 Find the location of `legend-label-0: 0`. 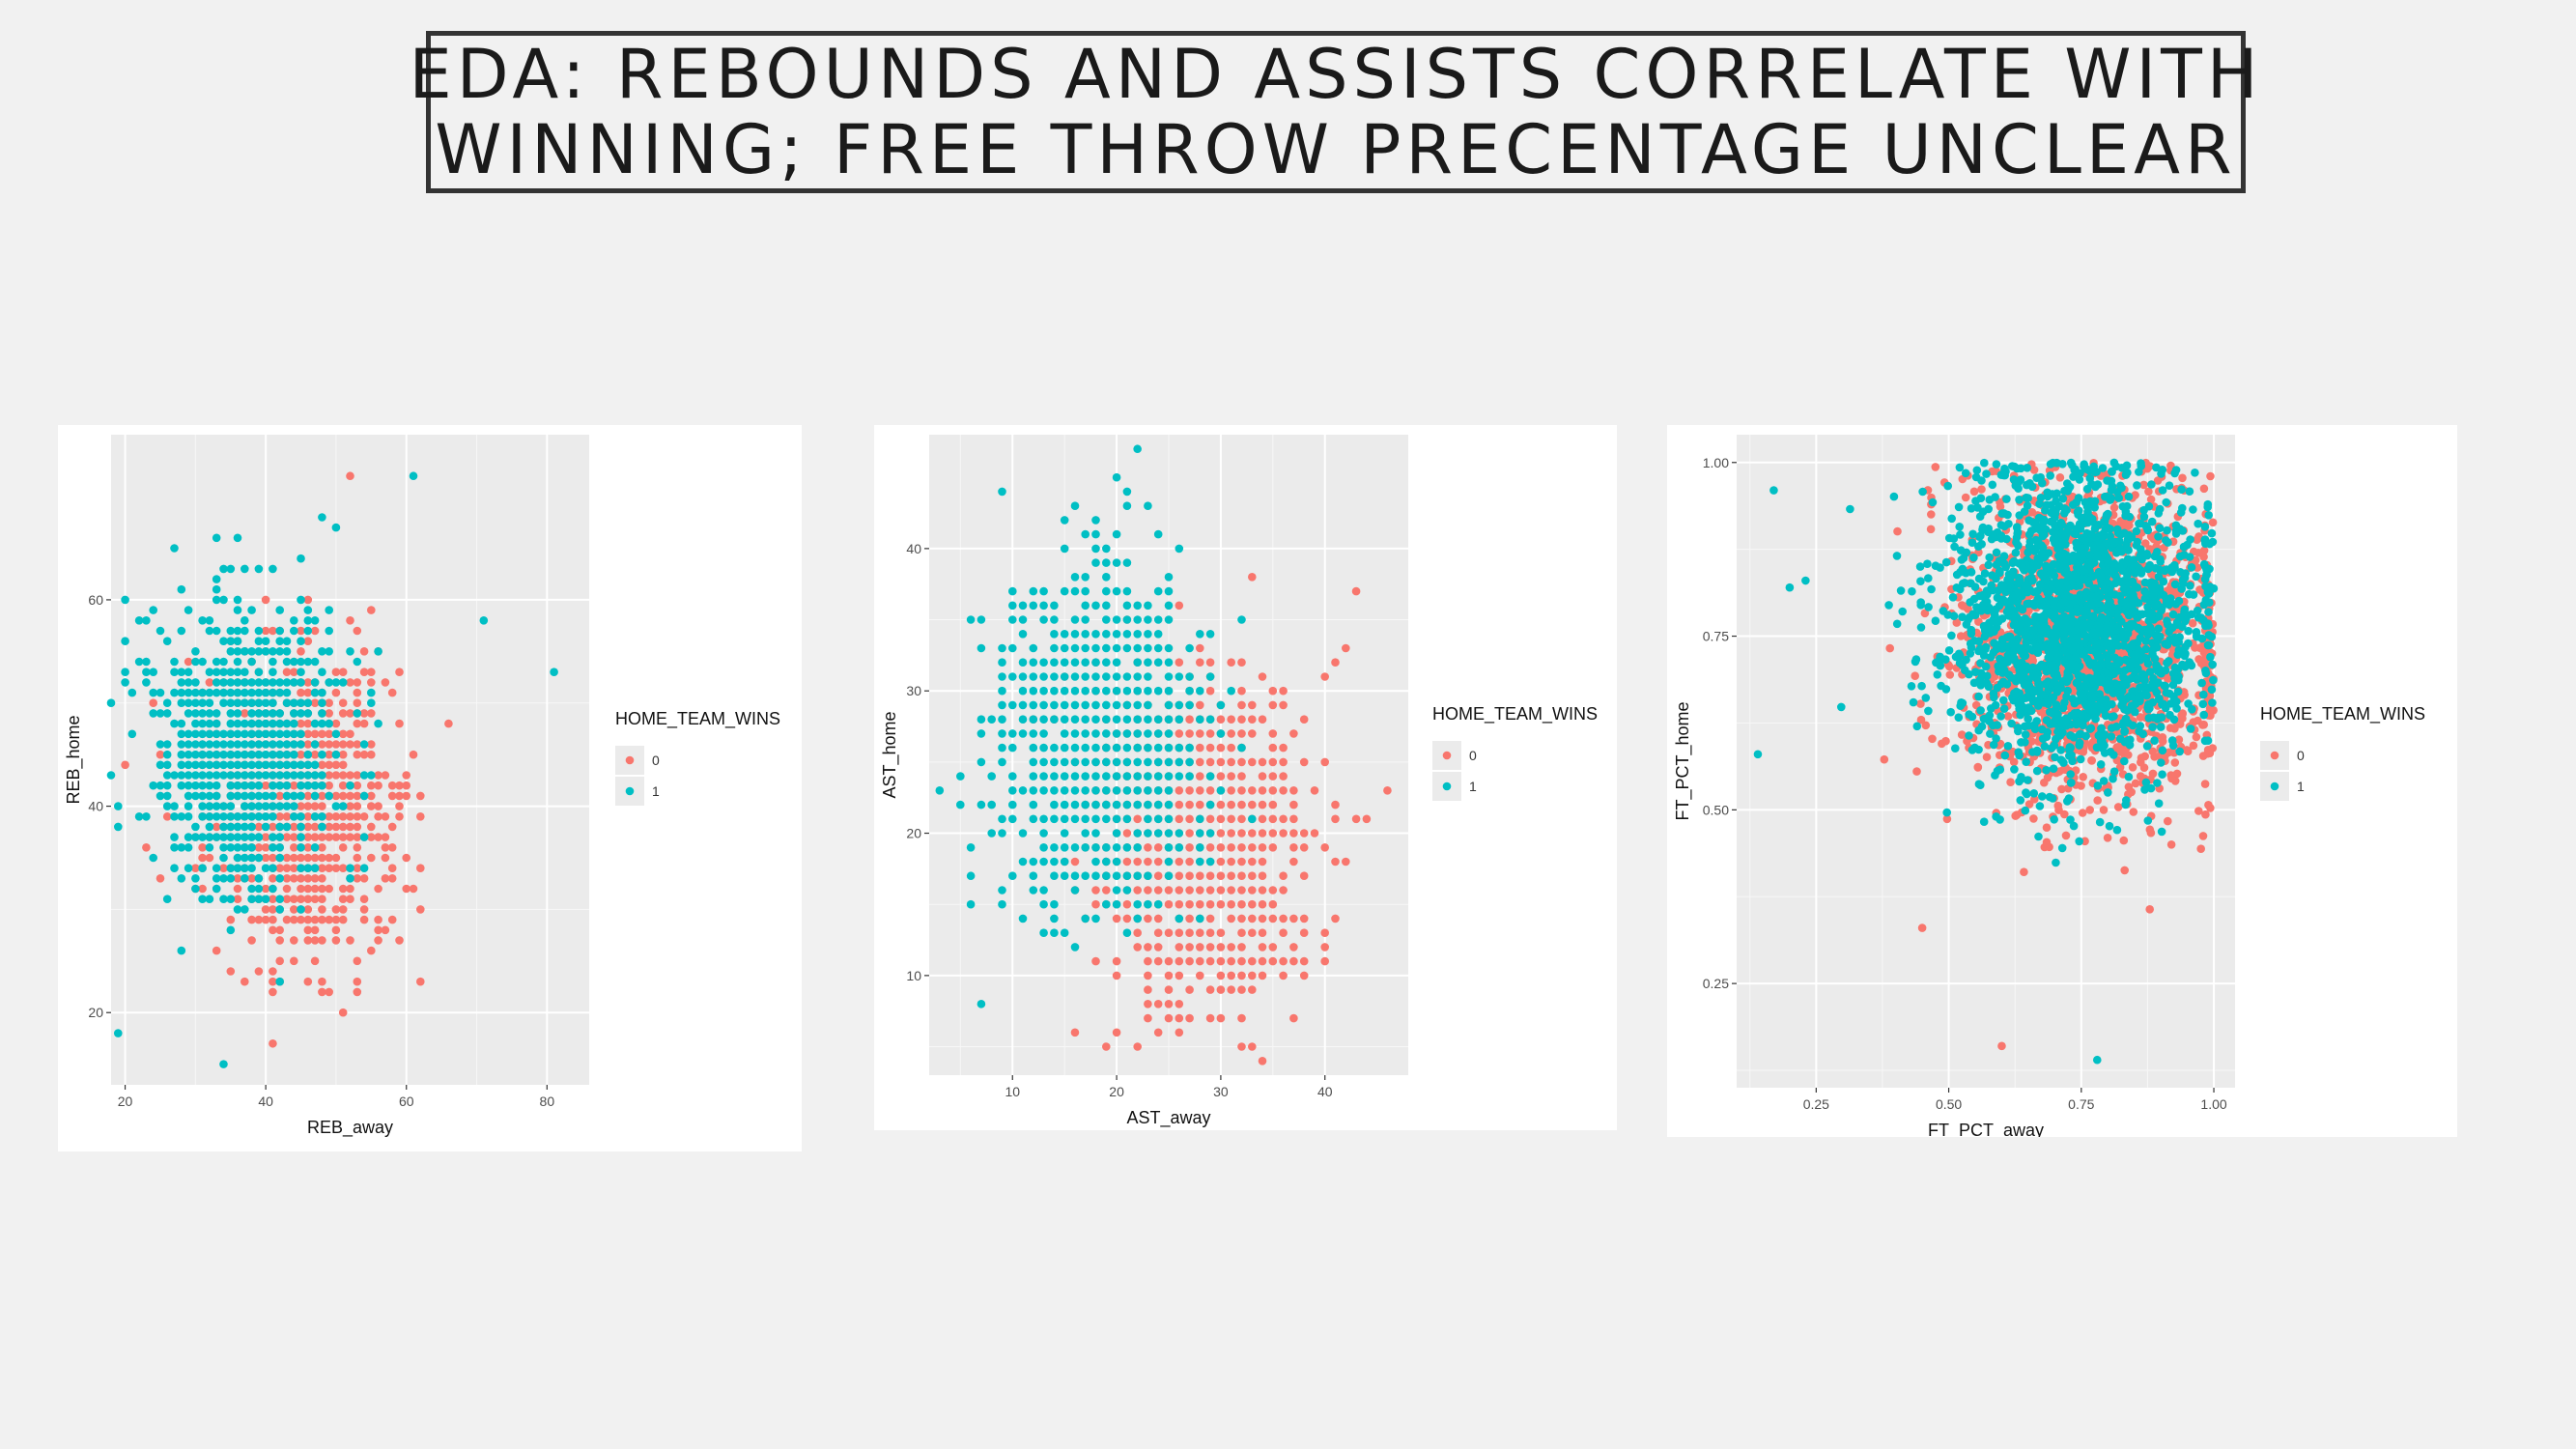

legend-label-0: 0 is located at coordinates (656, 760).